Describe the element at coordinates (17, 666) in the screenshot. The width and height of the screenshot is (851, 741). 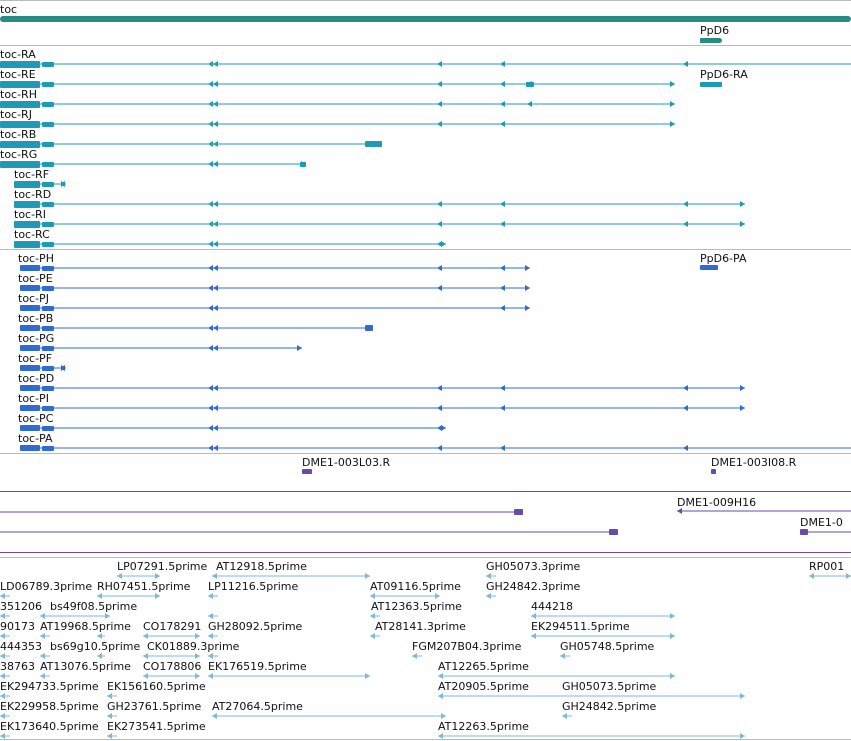
I see `est-label: 38763` at that location.